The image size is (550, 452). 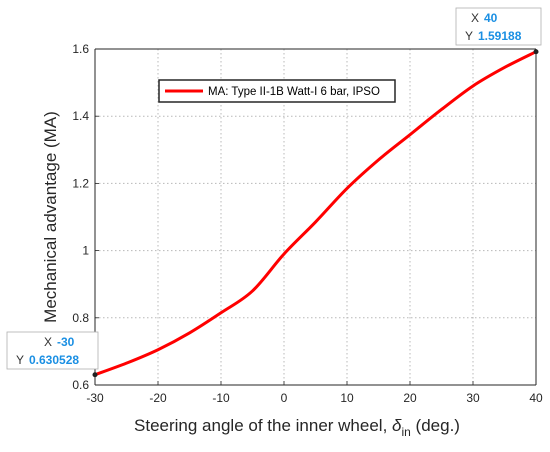 I want to click on datatip-left-marker, so click(x=95, y=375).